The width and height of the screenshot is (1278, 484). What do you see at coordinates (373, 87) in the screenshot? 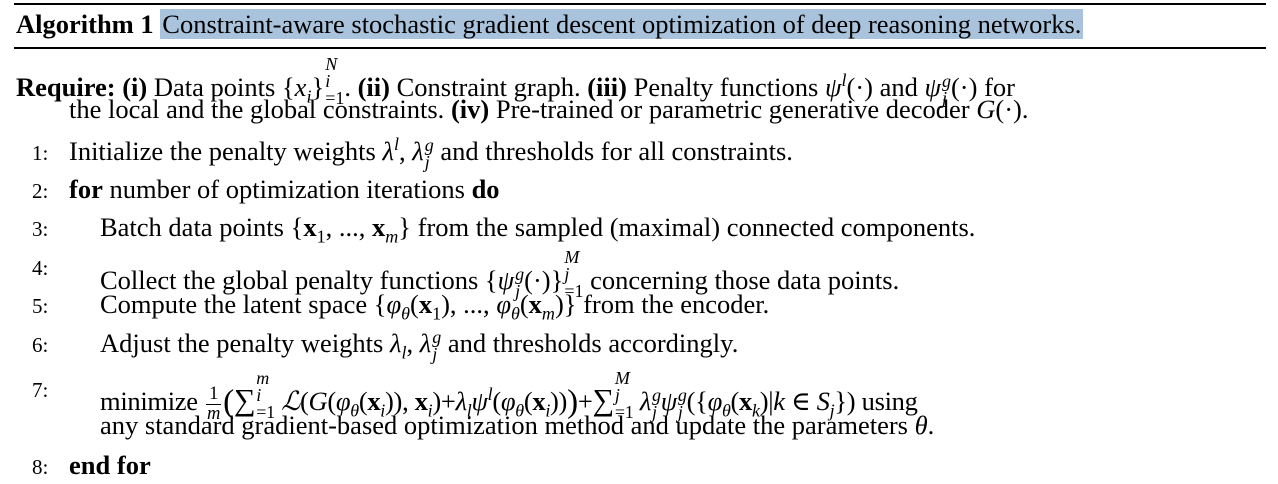
I see `require-item-ii-label: (ii)` at bounding box center [373, 87].